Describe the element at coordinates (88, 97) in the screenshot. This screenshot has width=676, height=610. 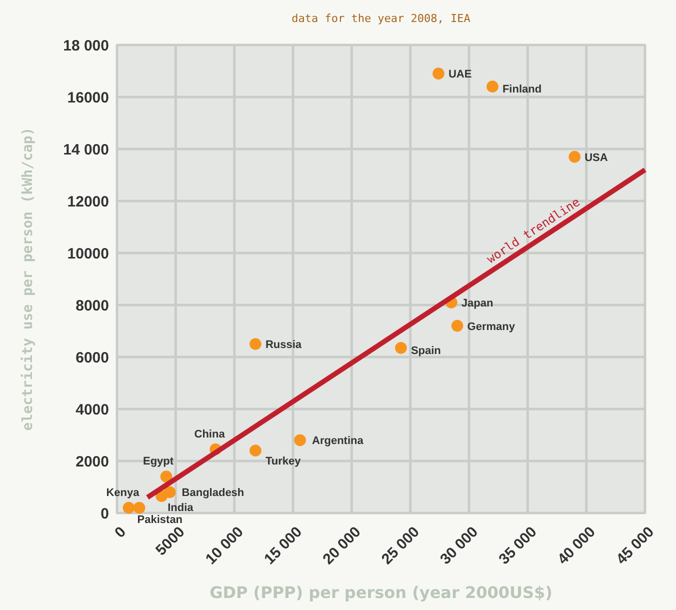
I see `y-tick-label: 16000` at that location.